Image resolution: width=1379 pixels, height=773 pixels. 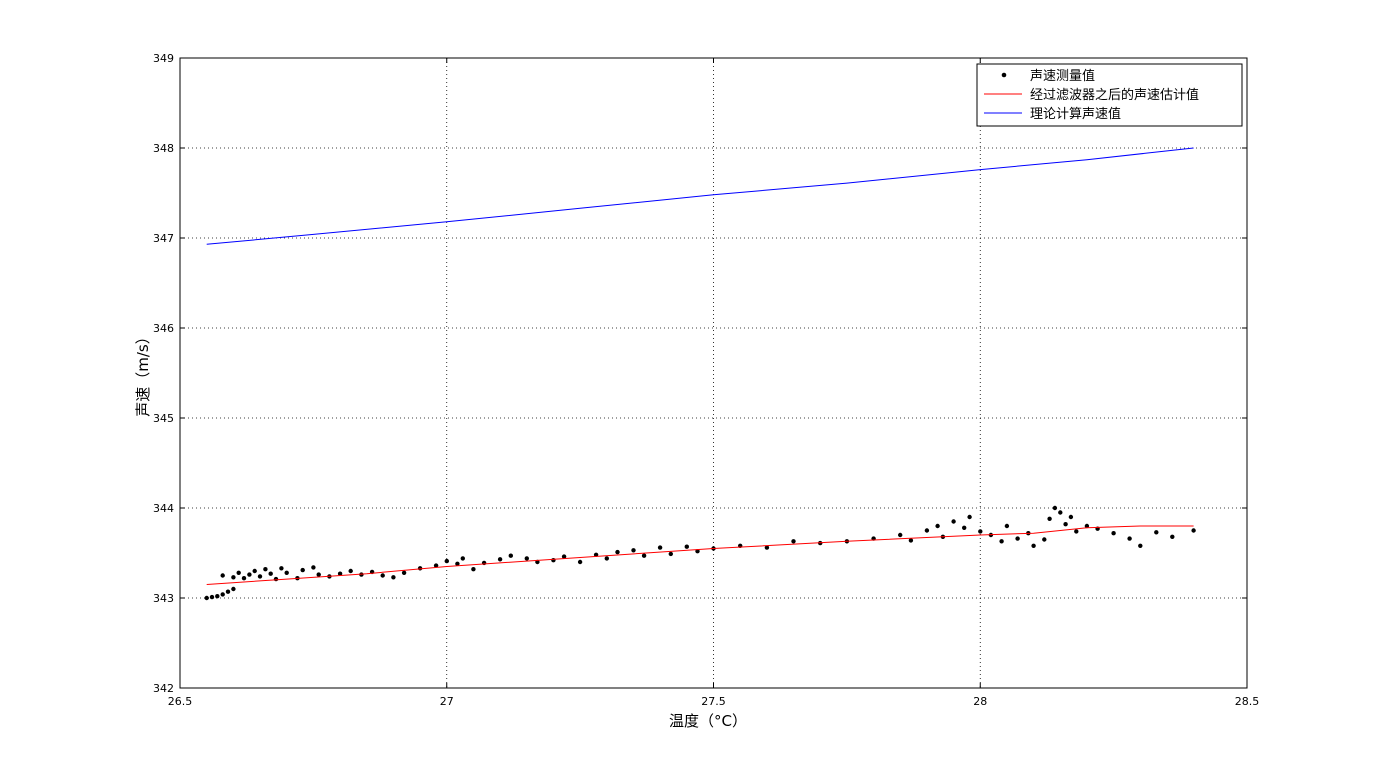 I want to click on x-tick-label: 27, so click(x=447, y=701).